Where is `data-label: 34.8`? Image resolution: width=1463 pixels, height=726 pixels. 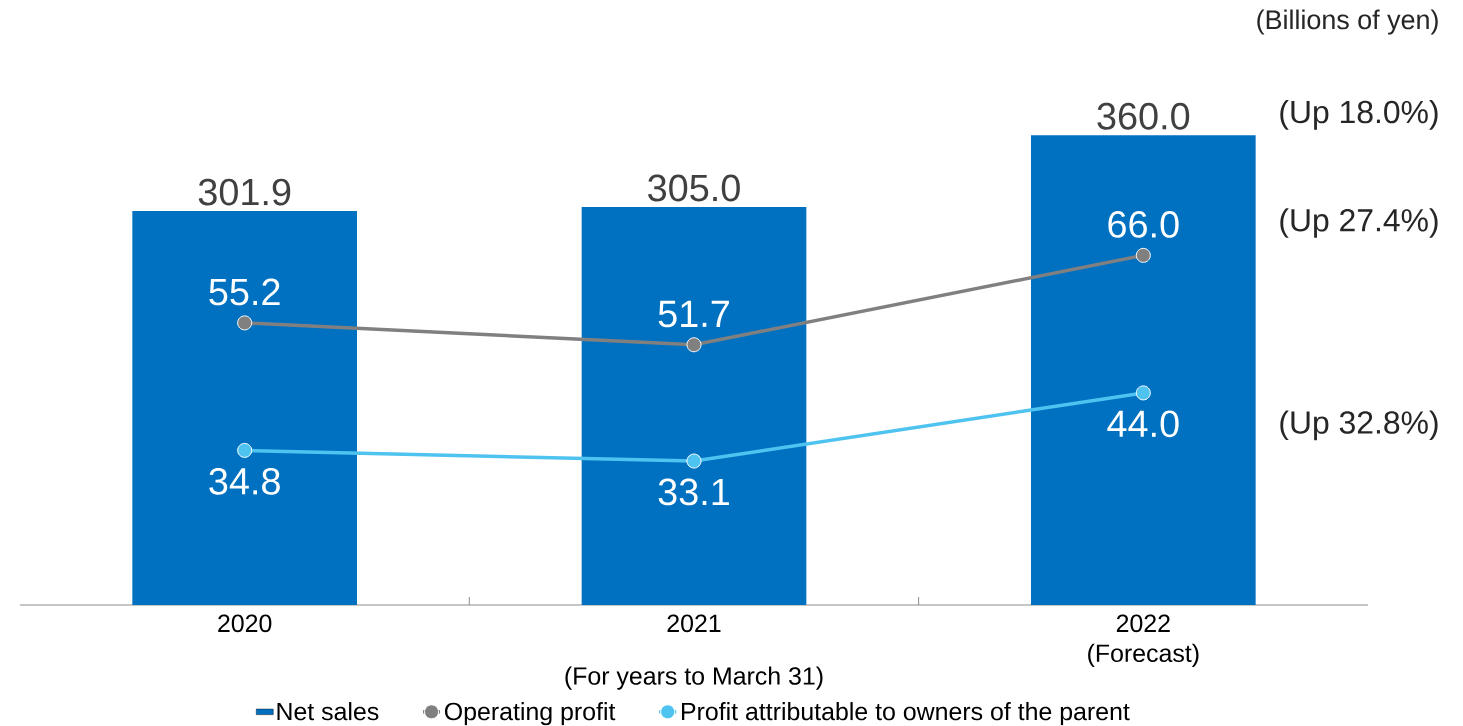 data-label: 34.8 is located at coordinates (244, 481).